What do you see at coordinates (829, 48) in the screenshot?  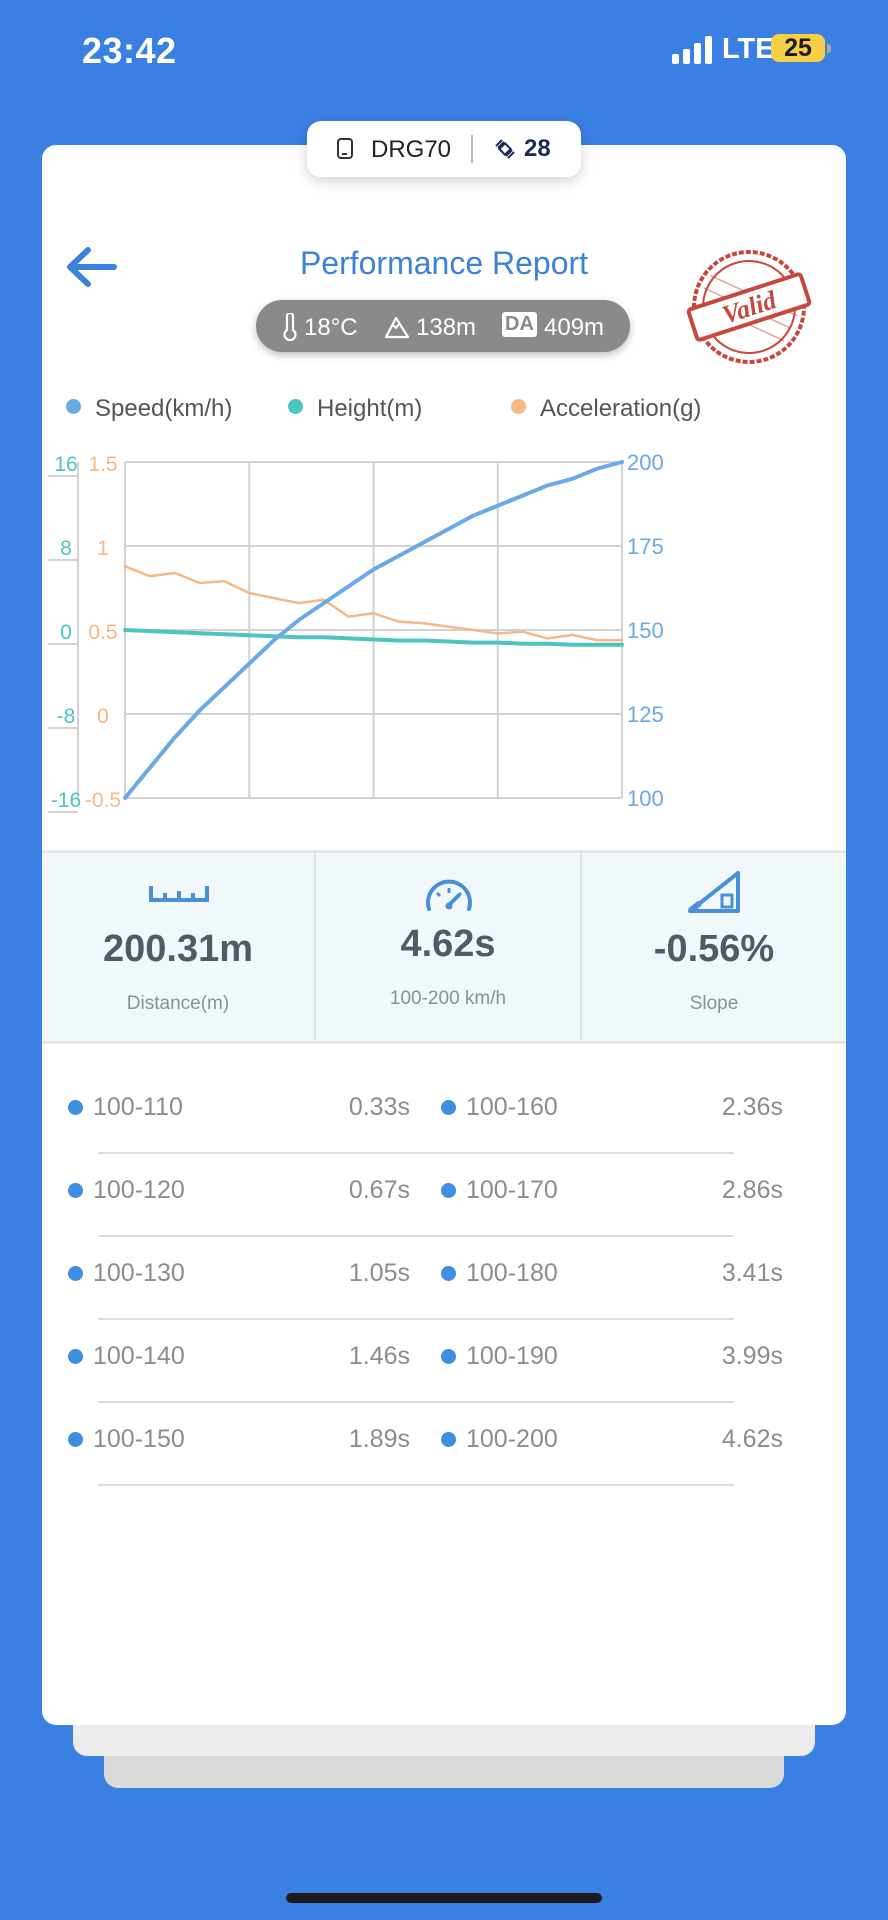 I see `battery-tip` at bounding box center [829, 48].